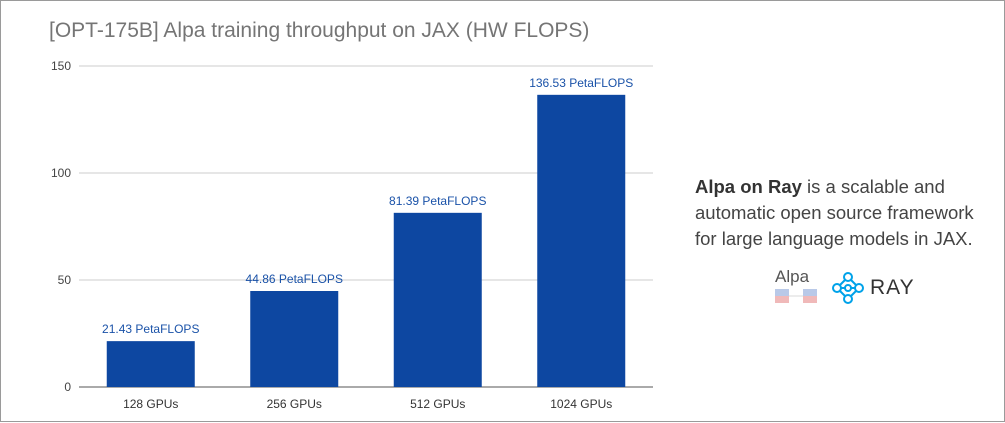 This screenshot has width=1005, height=423. What do you see at coordinates (61, 66) in the screenshot?
I see `y-tick-label: 150` at bounding box center [61, 66].